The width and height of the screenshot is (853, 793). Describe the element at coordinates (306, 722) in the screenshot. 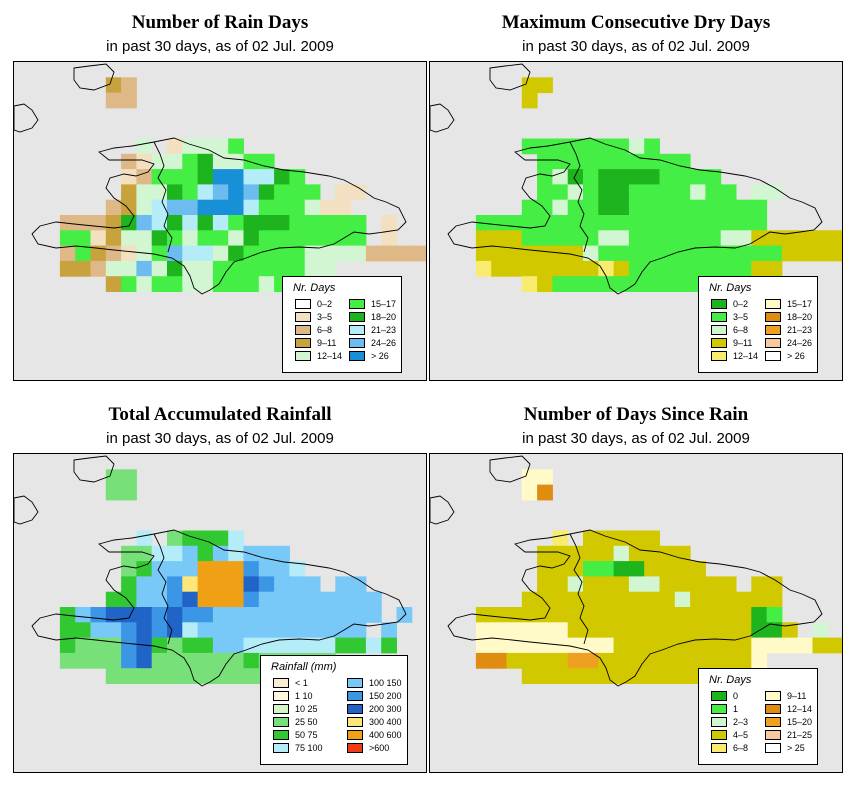

I see `legend-label: 25 50` at that location.